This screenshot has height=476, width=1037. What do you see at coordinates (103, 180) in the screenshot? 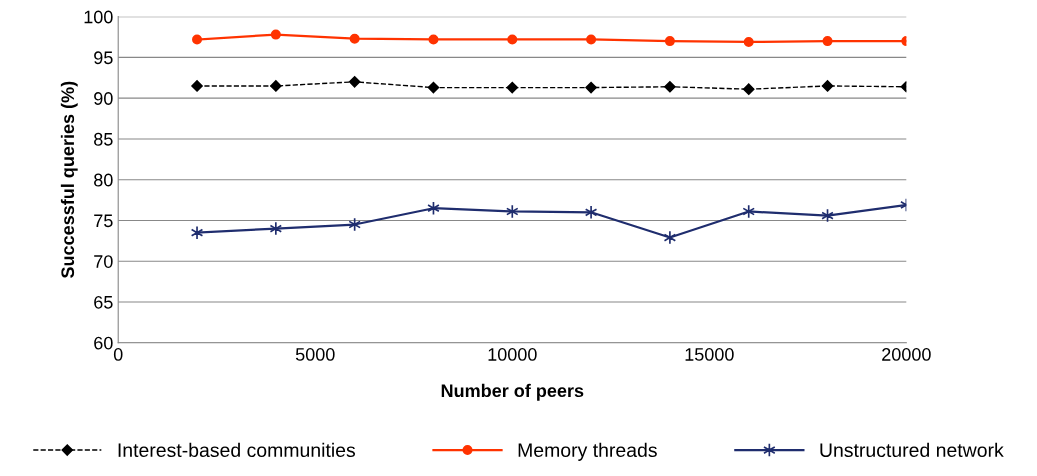
I see `y-tick-label: 80` at bounding box center [103, 180].